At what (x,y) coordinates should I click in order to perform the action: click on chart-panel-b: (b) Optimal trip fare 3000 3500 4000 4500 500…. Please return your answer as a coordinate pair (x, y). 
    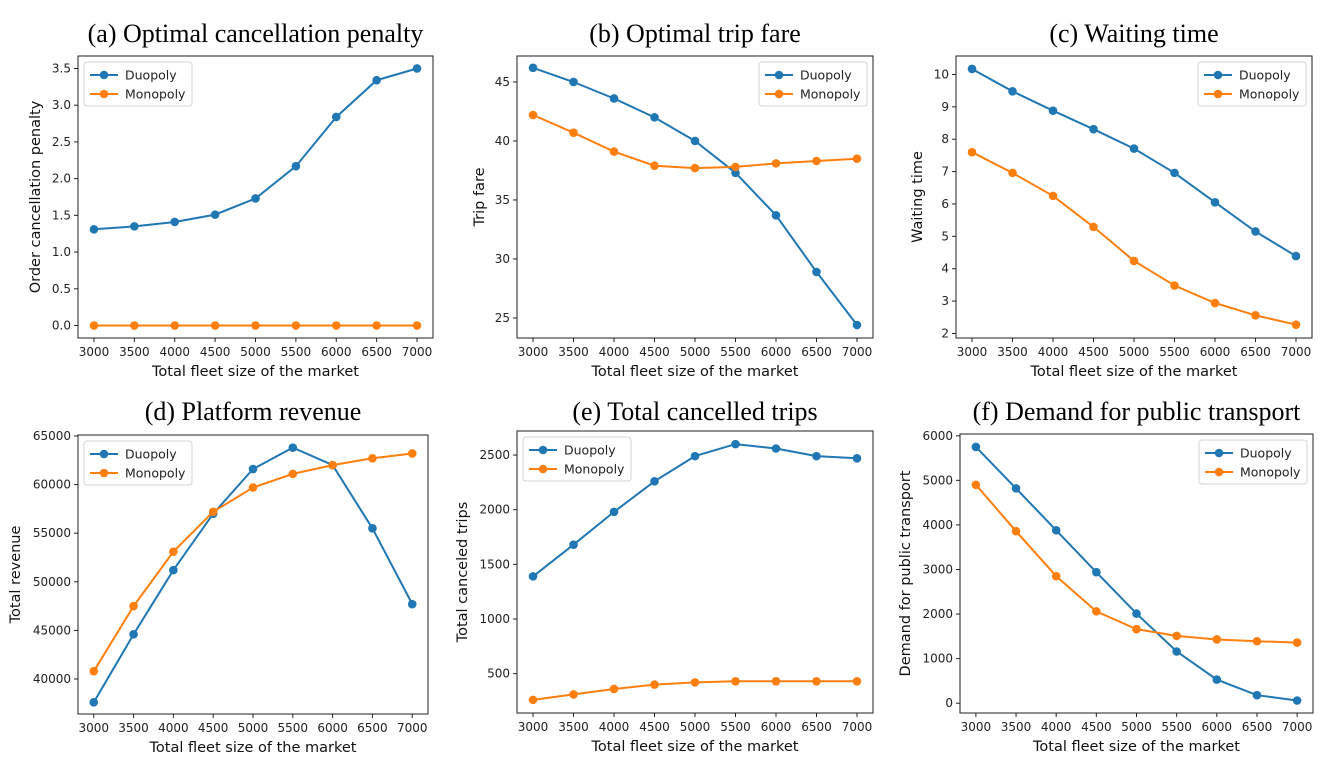
    Looking at the image, I should click on (673, 199).